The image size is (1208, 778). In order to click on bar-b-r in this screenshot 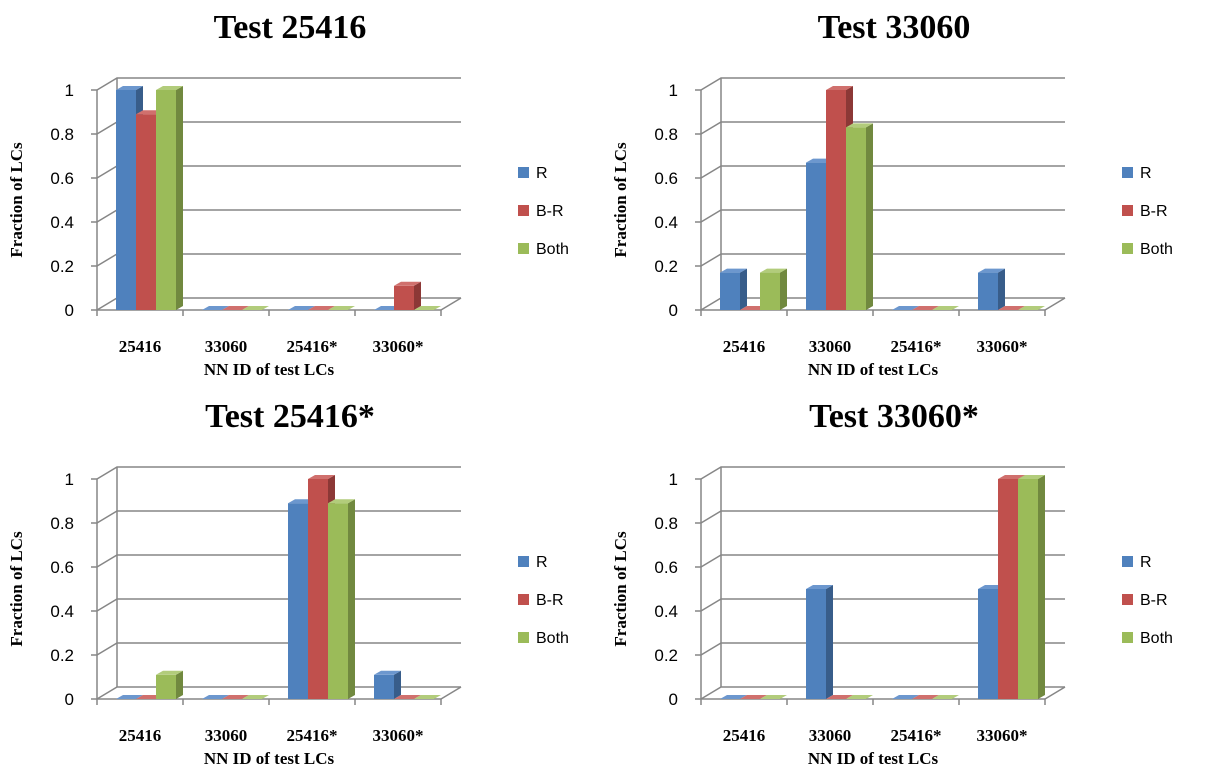, I will do `click(407, 296)`.